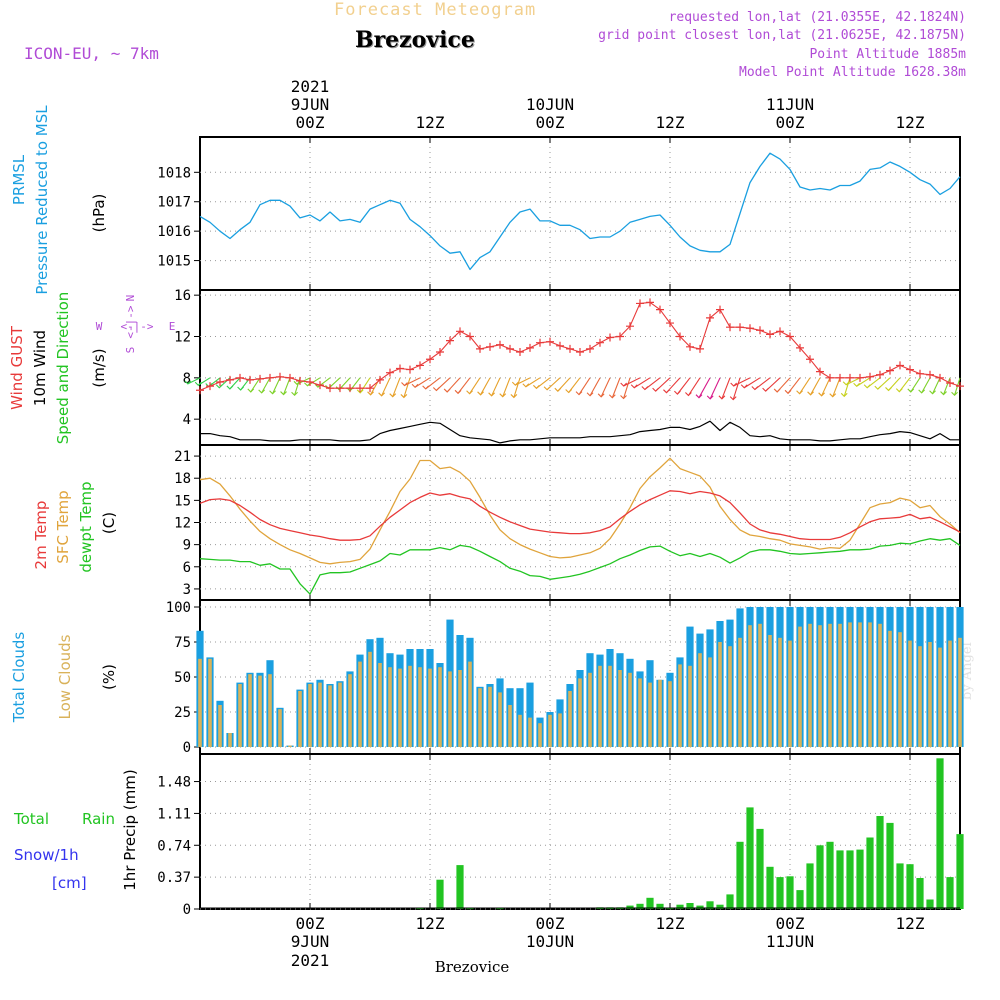 The height and width of the screenshot is (1000, 1000). Describe the element at coordinates (86, 526) in the screenshot. I see `dewpoint-label: dewpt Temp` at that location.